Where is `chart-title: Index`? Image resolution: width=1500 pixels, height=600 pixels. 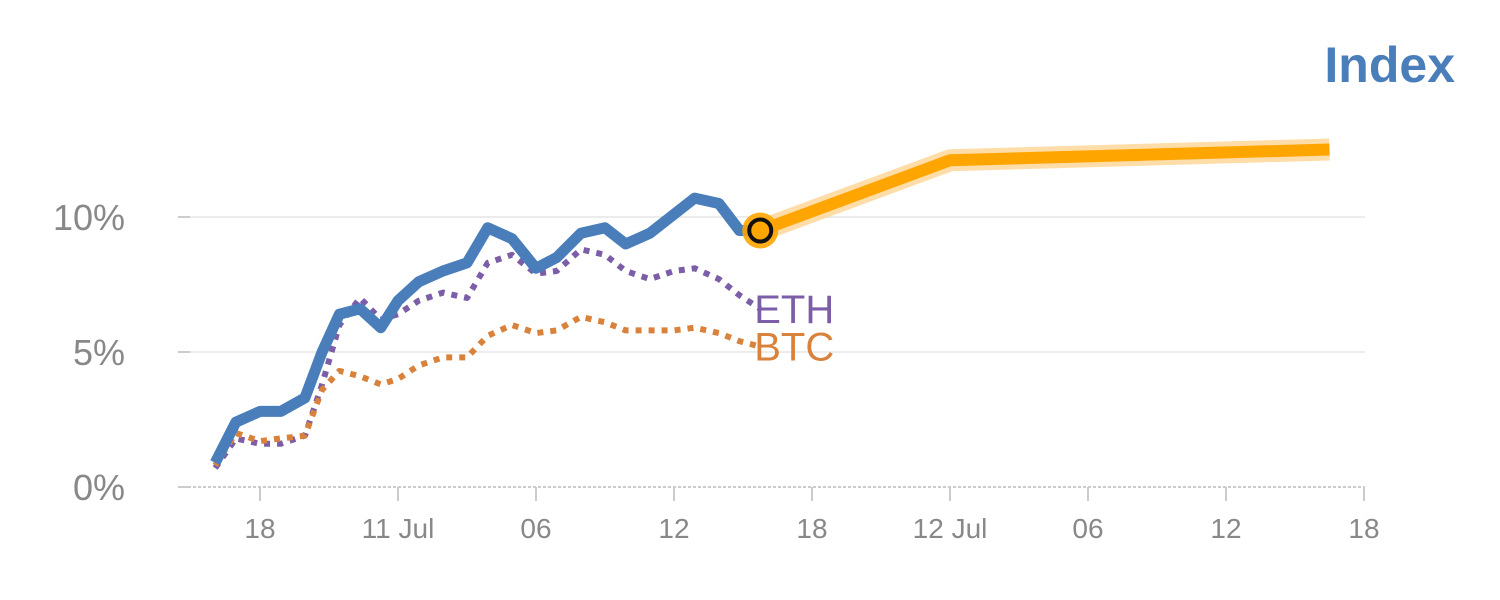
chart-title: Index is located at coordinates (1389, 65).